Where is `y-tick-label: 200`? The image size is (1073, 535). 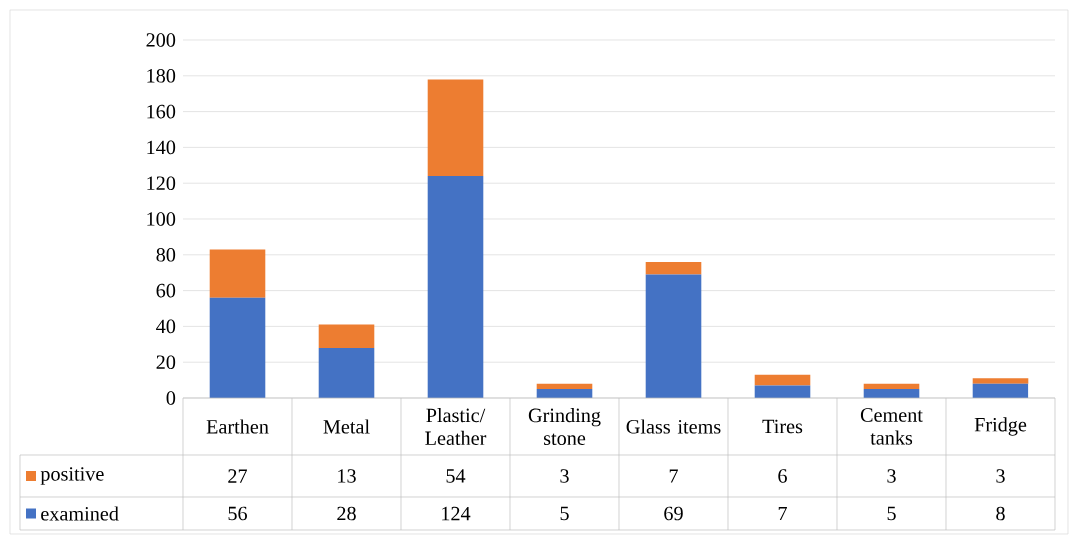
y-tick-label: 200 is located at coordinates (161, 40).